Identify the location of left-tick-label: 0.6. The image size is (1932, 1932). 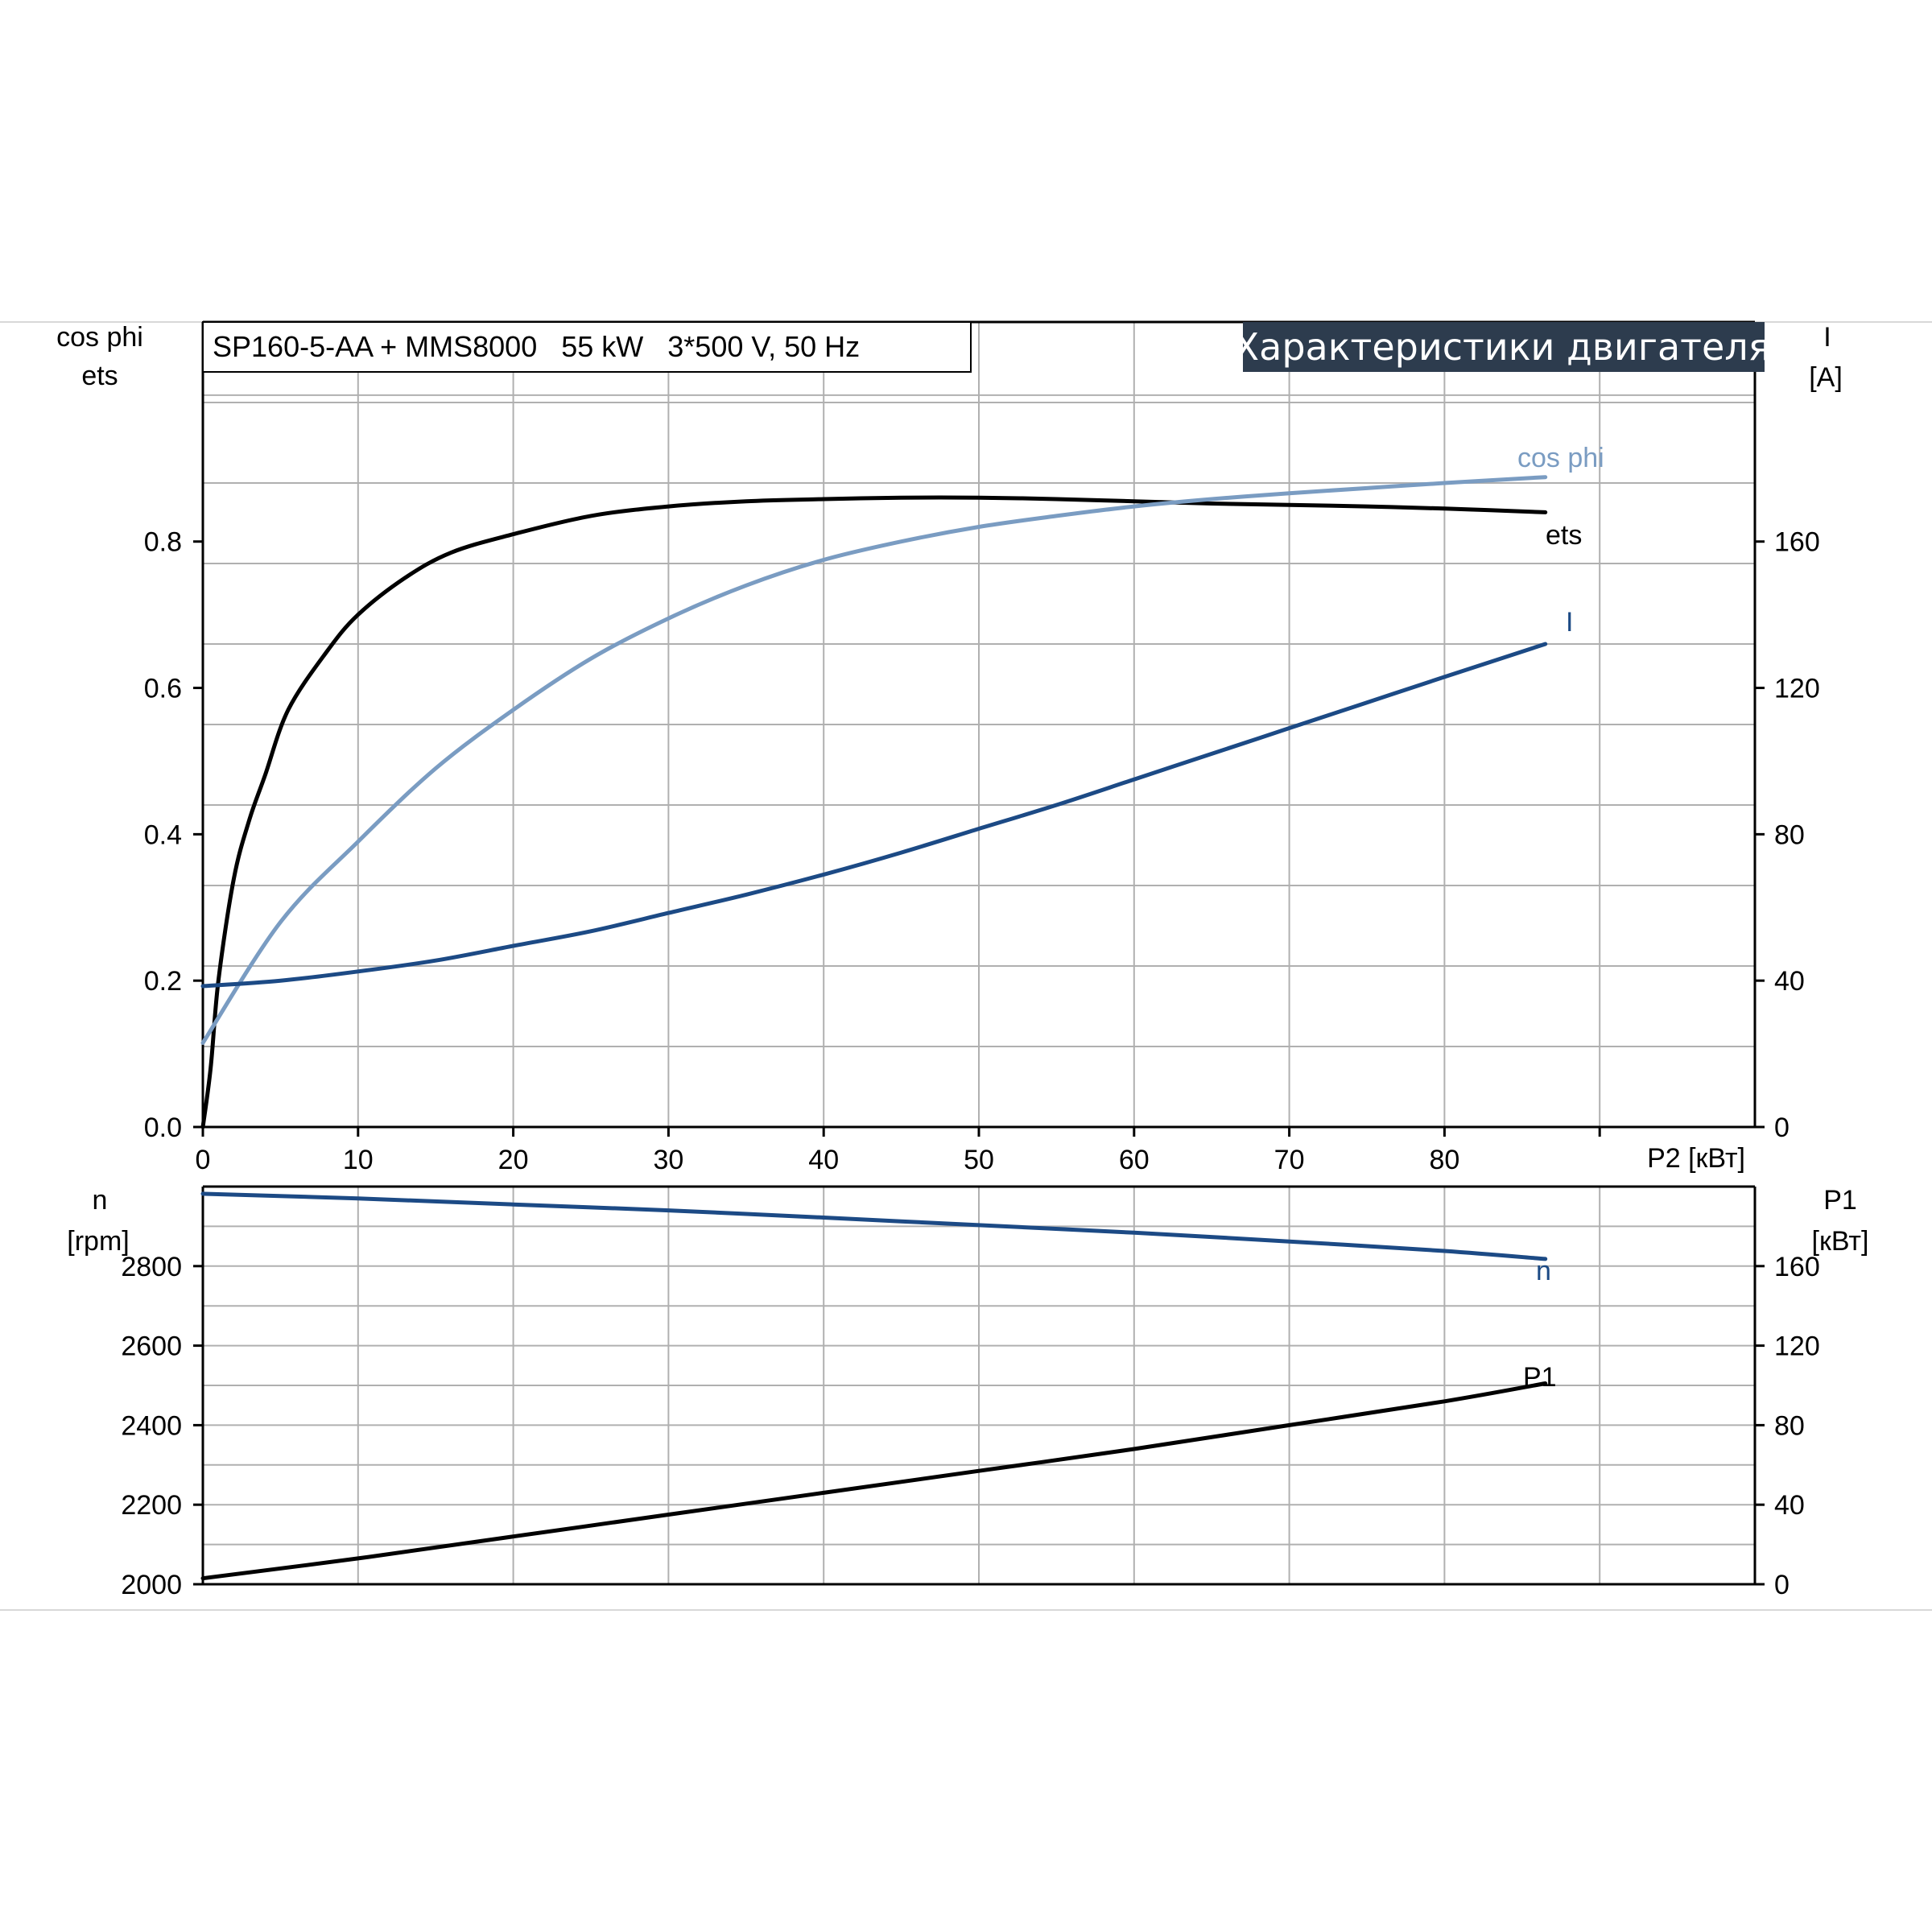
(163, 689).